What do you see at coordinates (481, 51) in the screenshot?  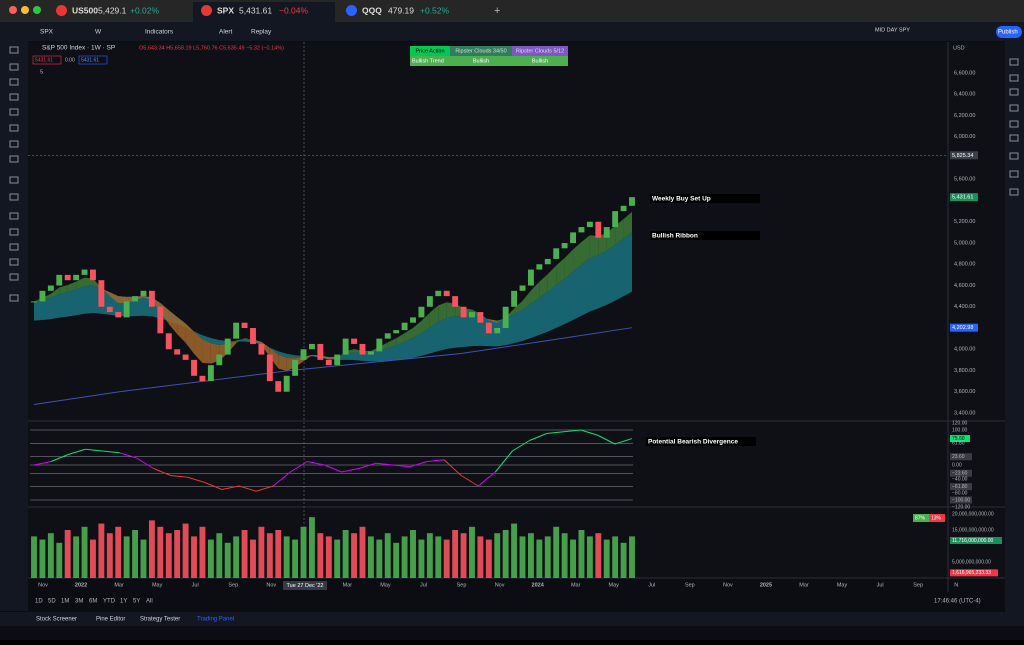 I see `table-header-cell` at bounding box center [481, 51].